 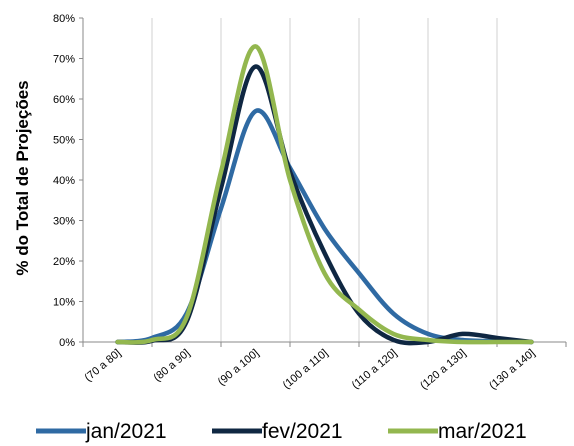 What do you see at coordinates (512, 369) in the screenshot?
I see `x-tick-label: (130 a 140]` at bounding box center [512, 369].